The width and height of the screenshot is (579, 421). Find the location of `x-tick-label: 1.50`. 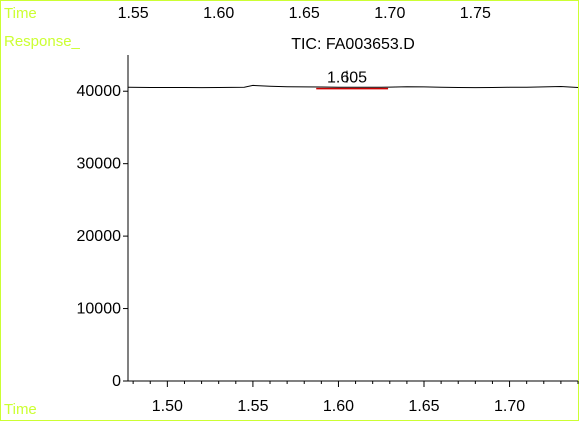

x-tick-label: 1.50 is located at coordinates (167, 406).